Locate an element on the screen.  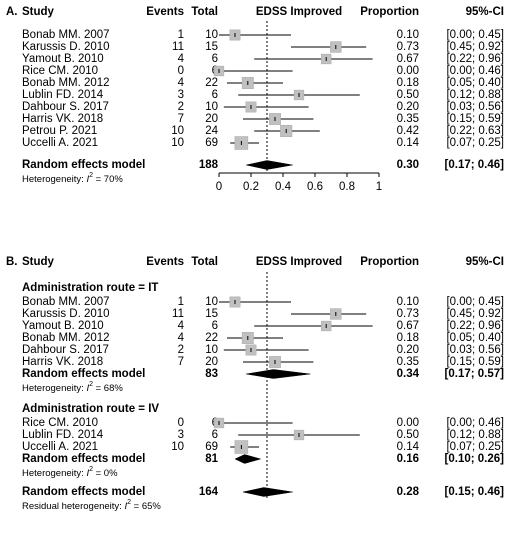
heterogeneity-text: Heterogeneity: I2 = 0% is located at coordinates (70, 472).